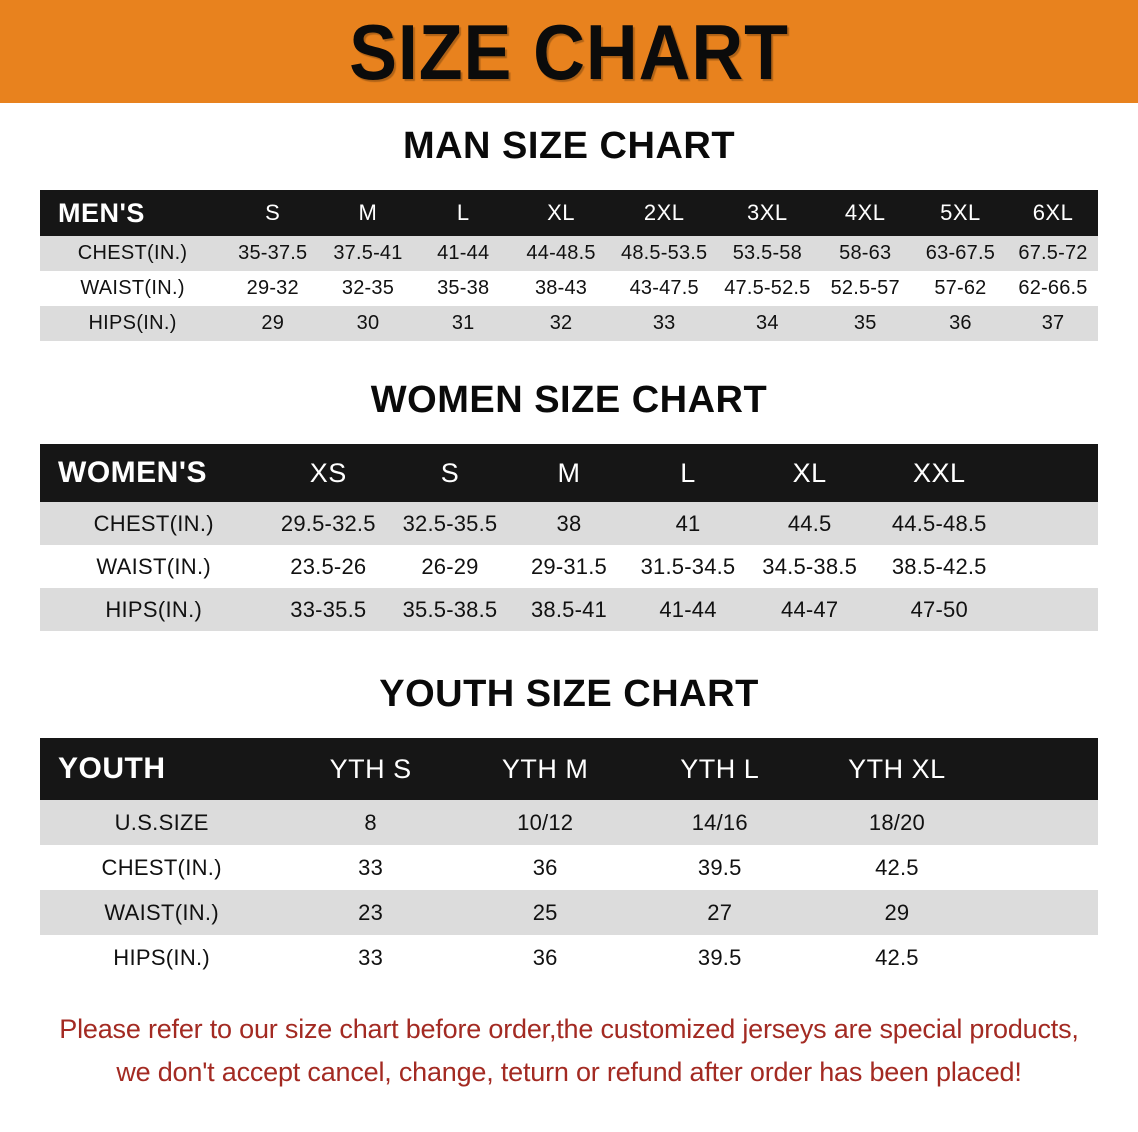 This screenshot has width=1138, height=1132. I want to click on cell: 27, so click(720, 912).